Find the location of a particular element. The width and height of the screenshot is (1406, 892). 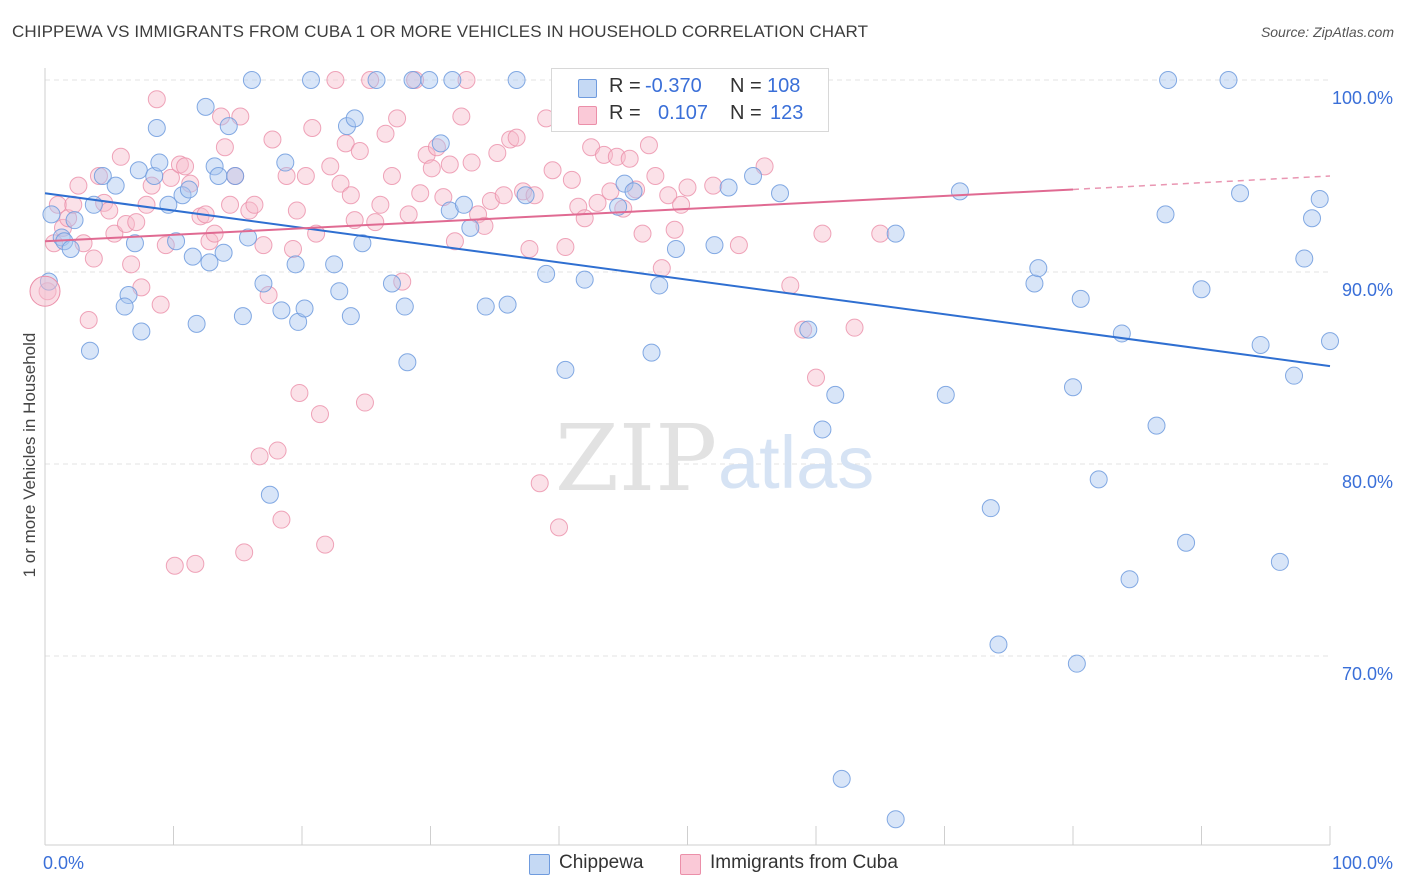

watermark-atlas: atlas is located at coordinates (796, 462).